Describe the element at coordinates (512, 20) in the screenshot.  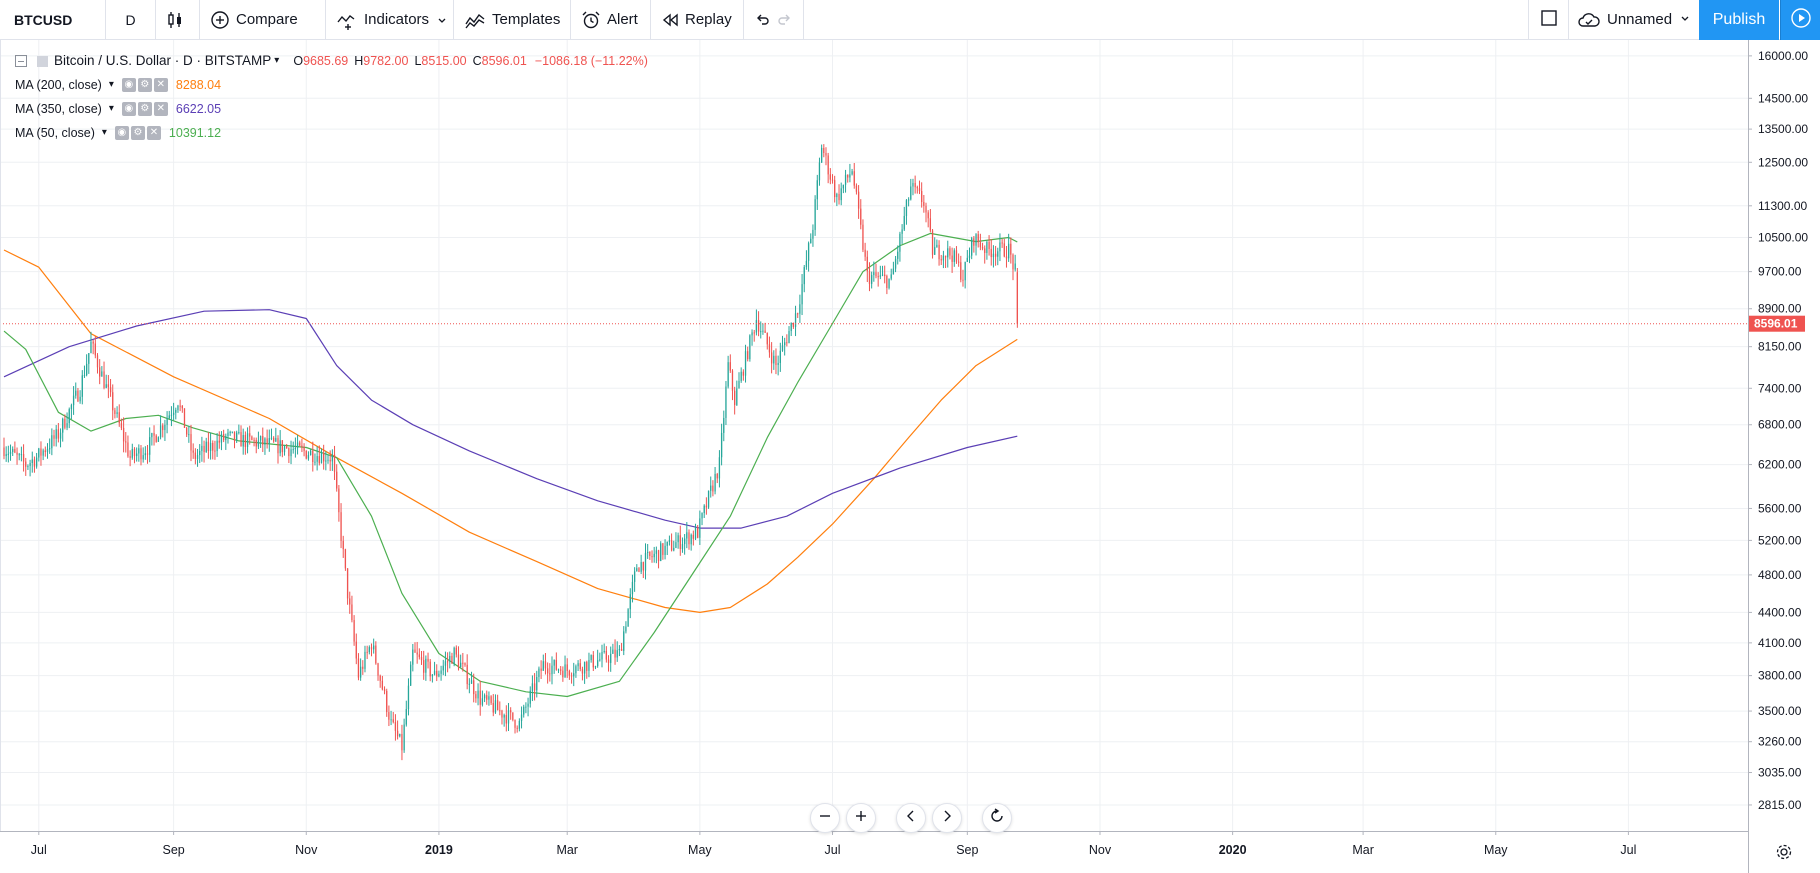
I see `templates-button: Templates` at that location.